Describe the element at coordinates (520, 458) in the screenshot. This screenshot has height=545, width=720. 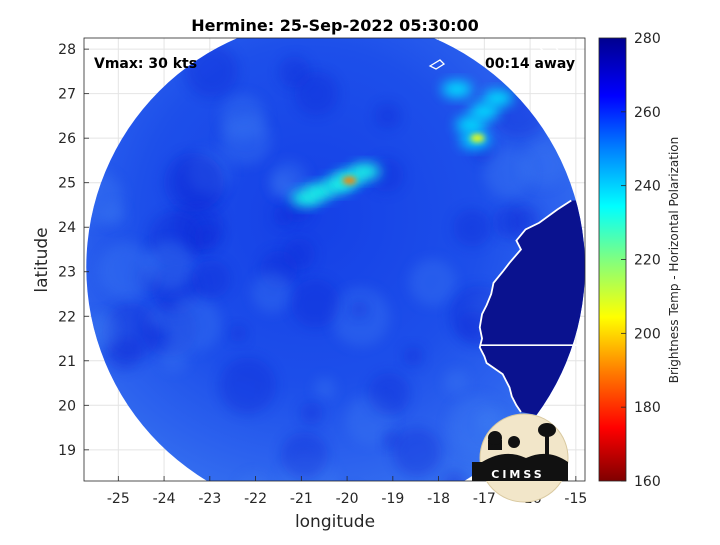
I see `cimss-logo: CIMSS` at that location.